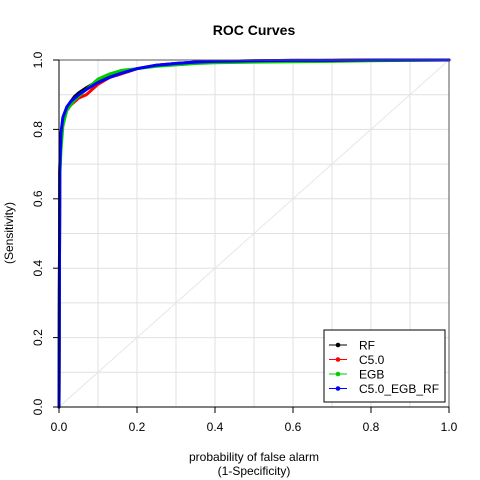 Image resolution: width=480 pixels, height=480 pixels. I want to click on y-tick-label: 0.8, so click(38, 129).